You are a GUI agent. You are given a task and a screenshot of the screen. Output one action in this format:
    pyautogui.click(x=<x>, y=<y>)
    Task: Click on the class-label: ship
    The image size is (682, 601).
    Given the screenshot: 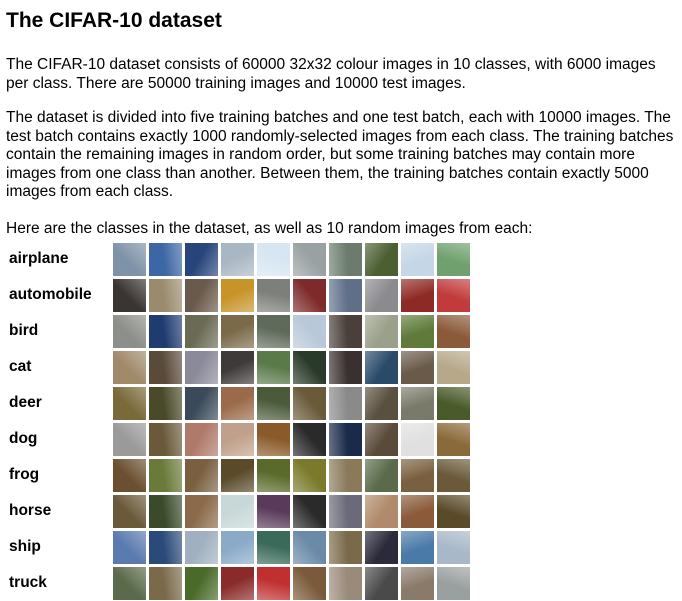 What is the action you would take?
    pyautogui.click(x=25, y=546)
    